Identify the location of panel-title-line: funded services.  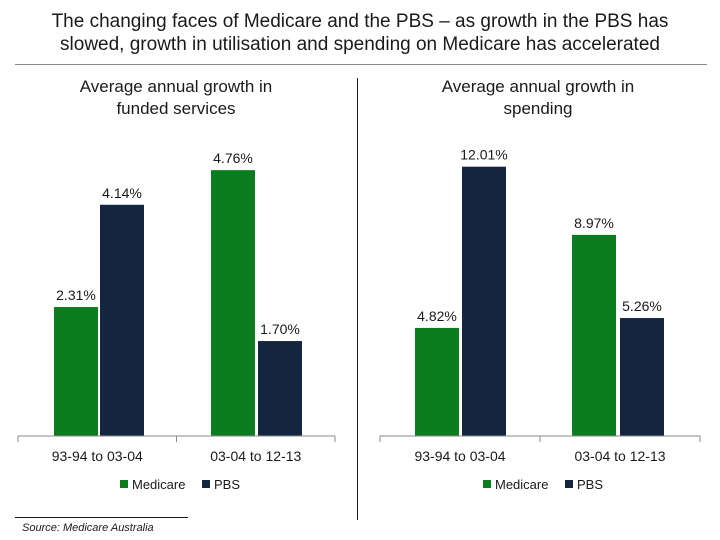
(175, 108).